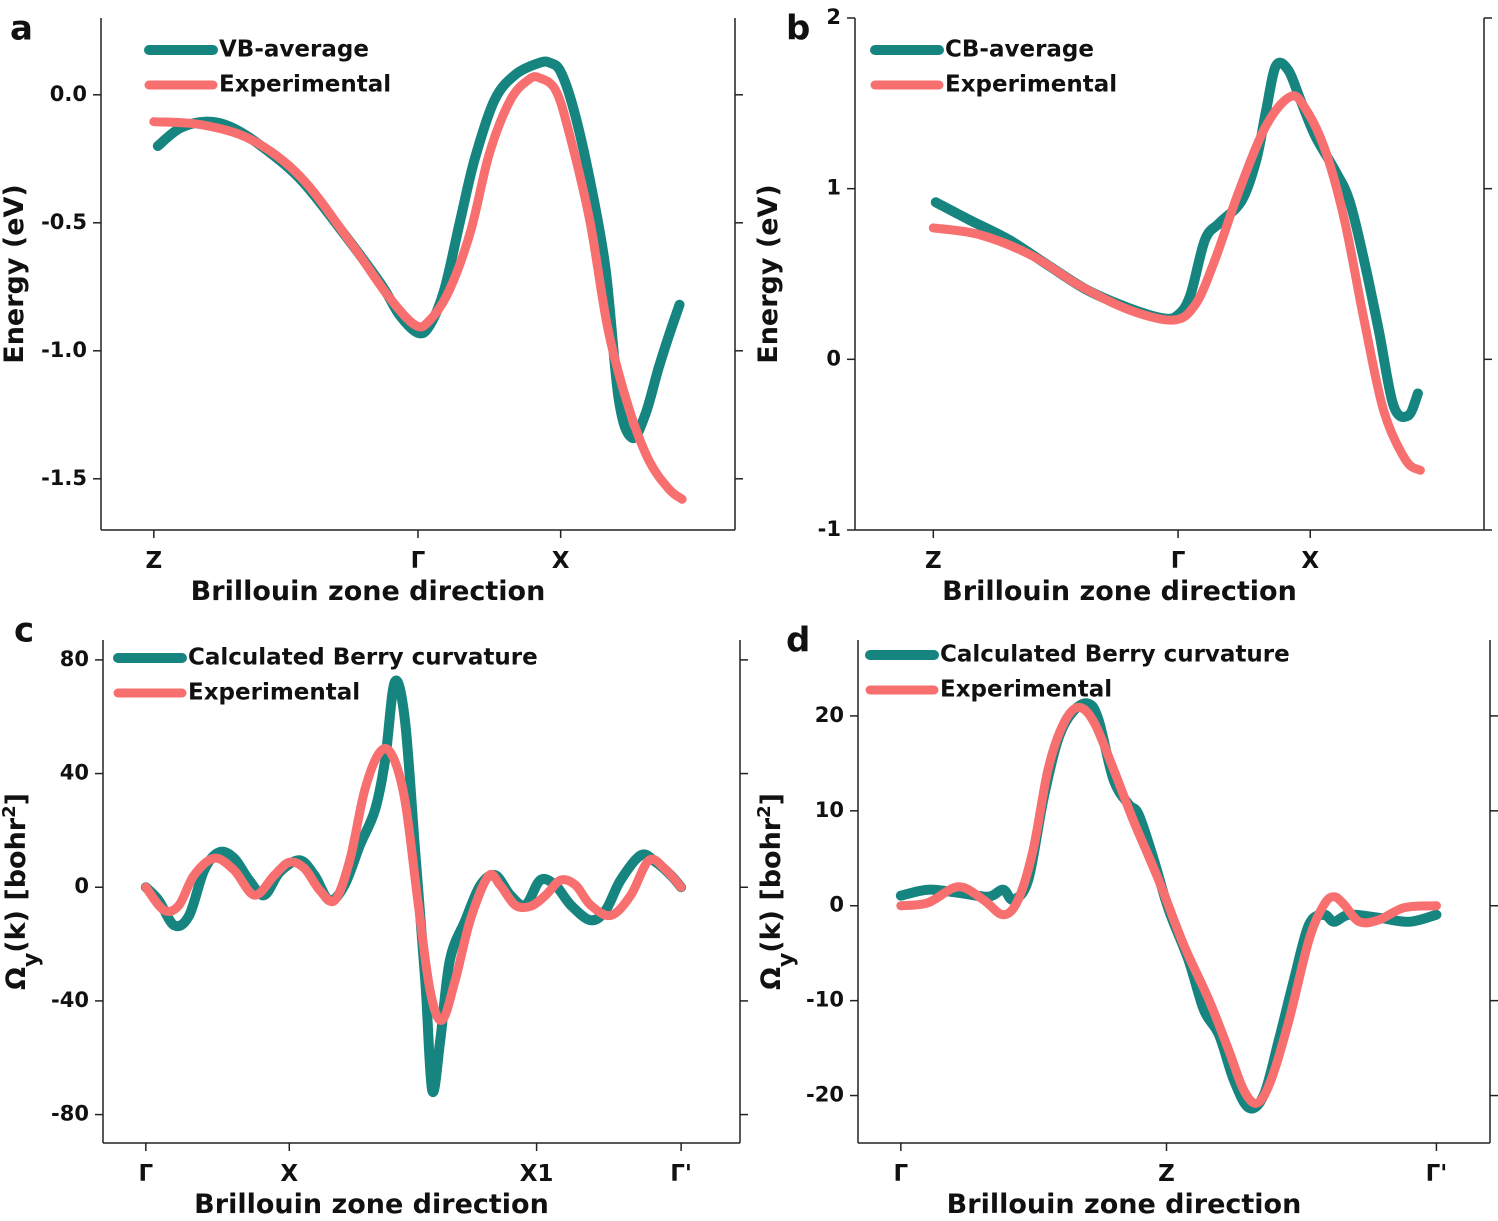 This screenshot has width=1498, height=1221. I want to click on y-tick-label: -0.5, so click(64, 222).